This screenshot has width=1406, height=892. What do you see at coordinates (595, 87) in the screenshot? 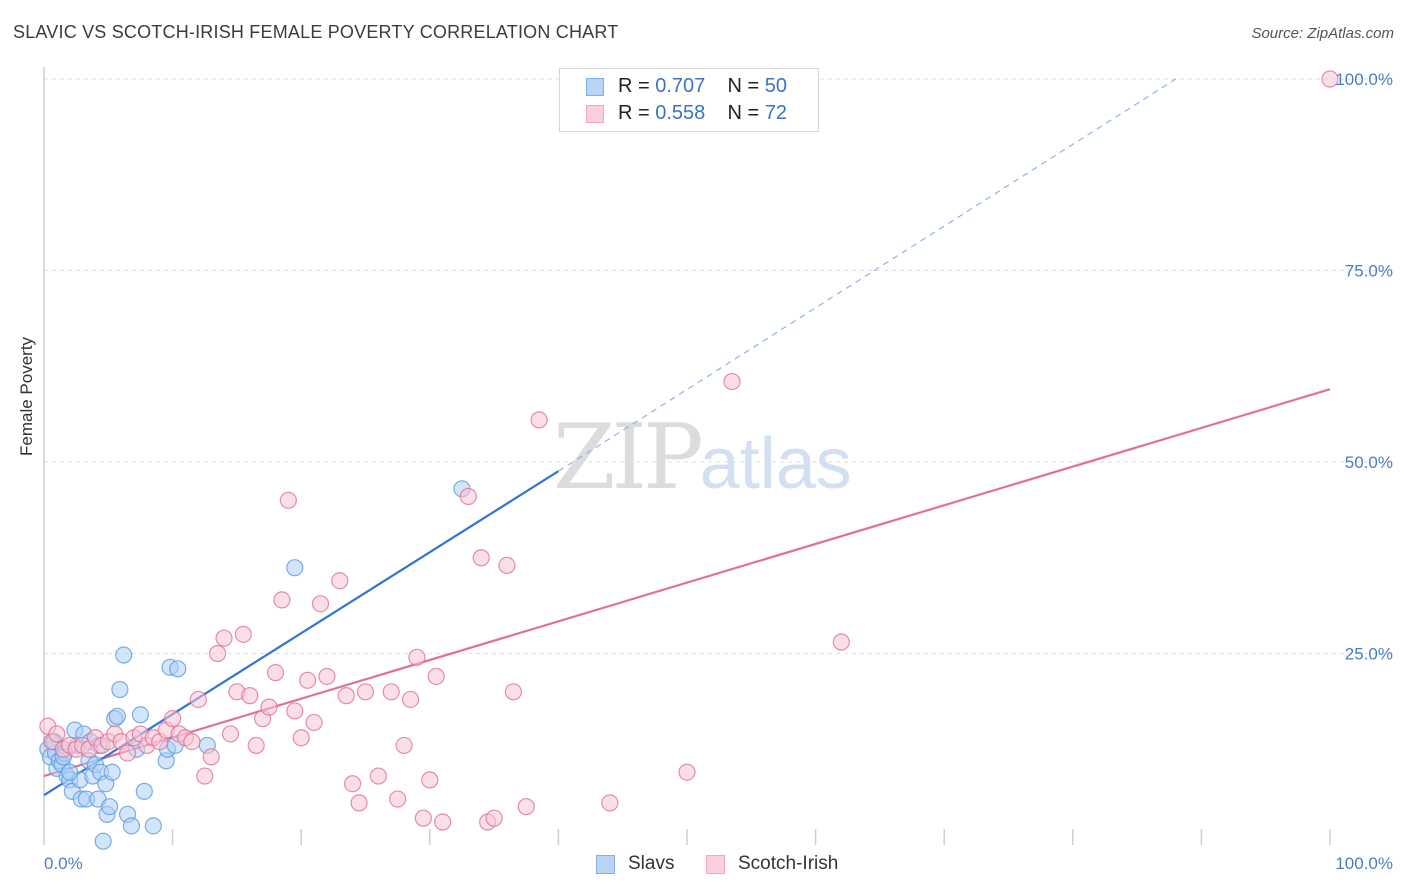
I see `legend-swatch-slavs` at bounding box center [595, 87].